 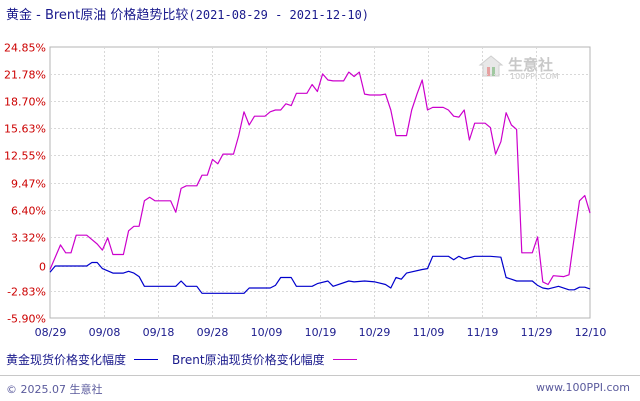 What do you see at coordinates (26, 292) in the screenshot?
I see `y-tick-label: -2.83%` at bounding box center [26, 292].